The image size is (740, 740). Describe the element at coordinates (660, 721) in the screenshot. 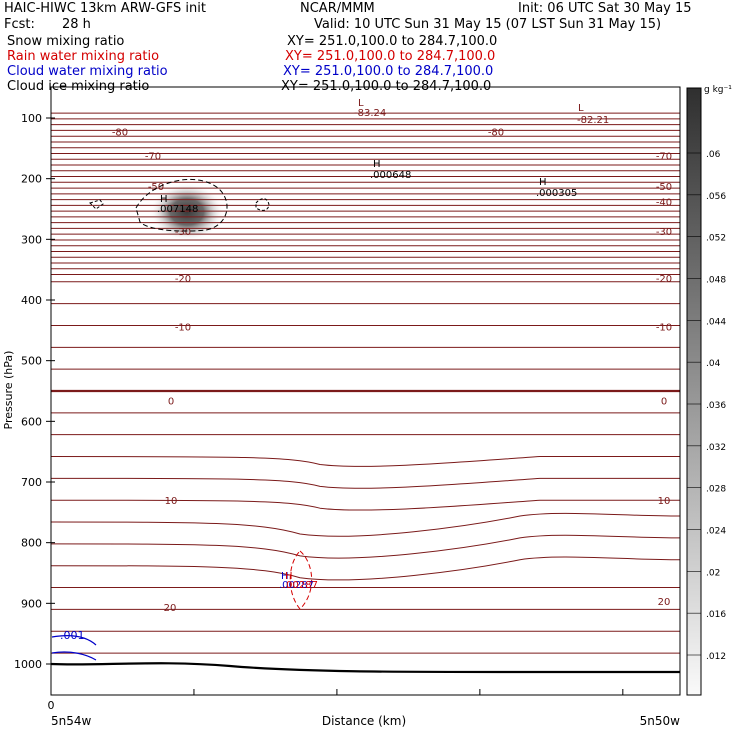

I see `x-right-label: 5n50w` at that location.